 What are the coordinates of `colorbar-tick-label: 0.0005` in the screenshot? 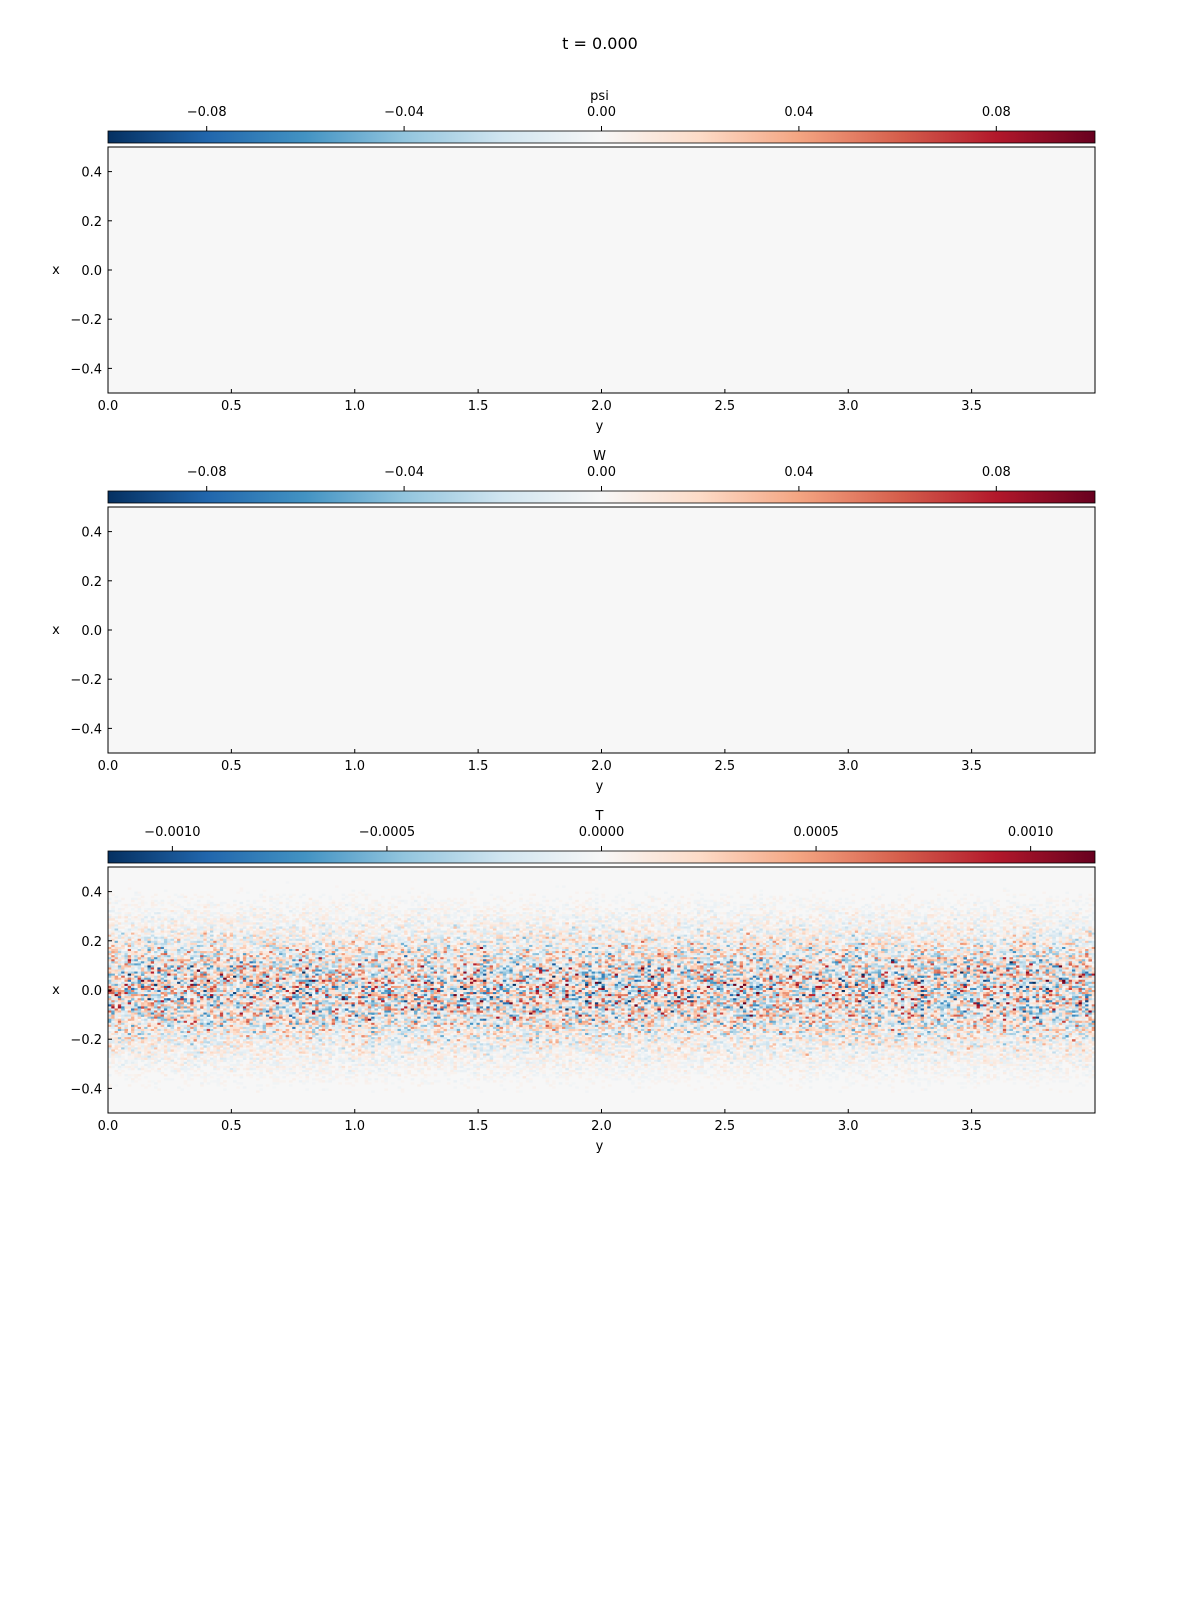 It's located at (816, 832).